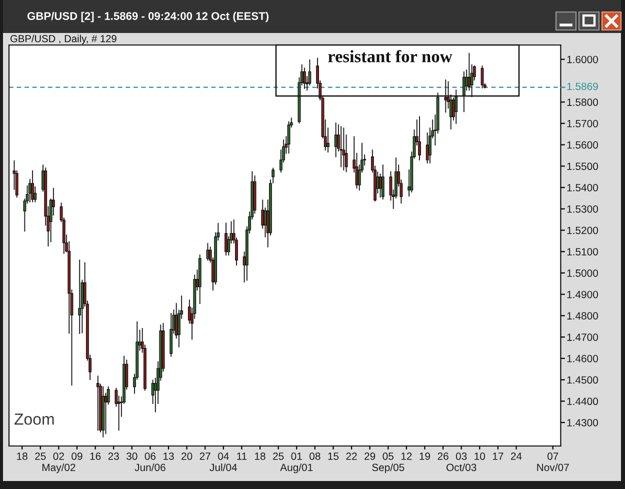 This screenshot has height=489, width=625. I want to click on ref-line-label: 1.5869, so click(582, 86).